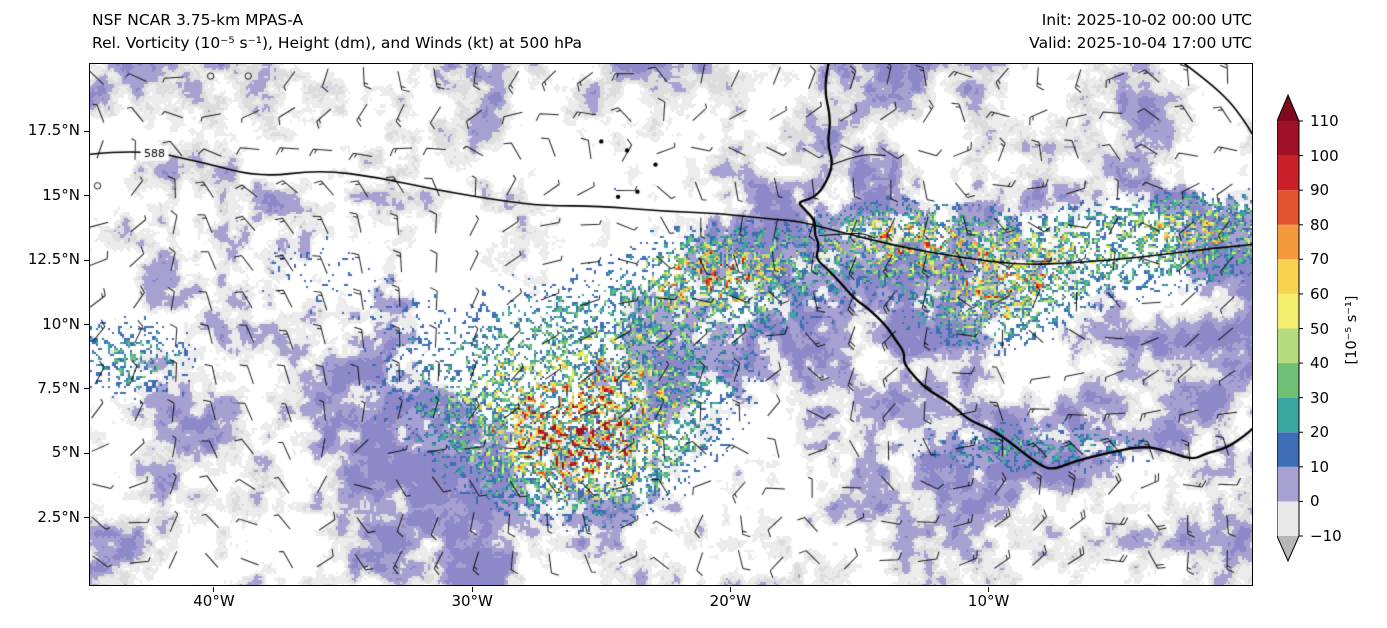 The width and height of the screenshot is (1387, 628). What do you see at coordinates (61, 194) in the screenshot?
I see `y-tick-label: 15°N` at bounding box center [61, 194].